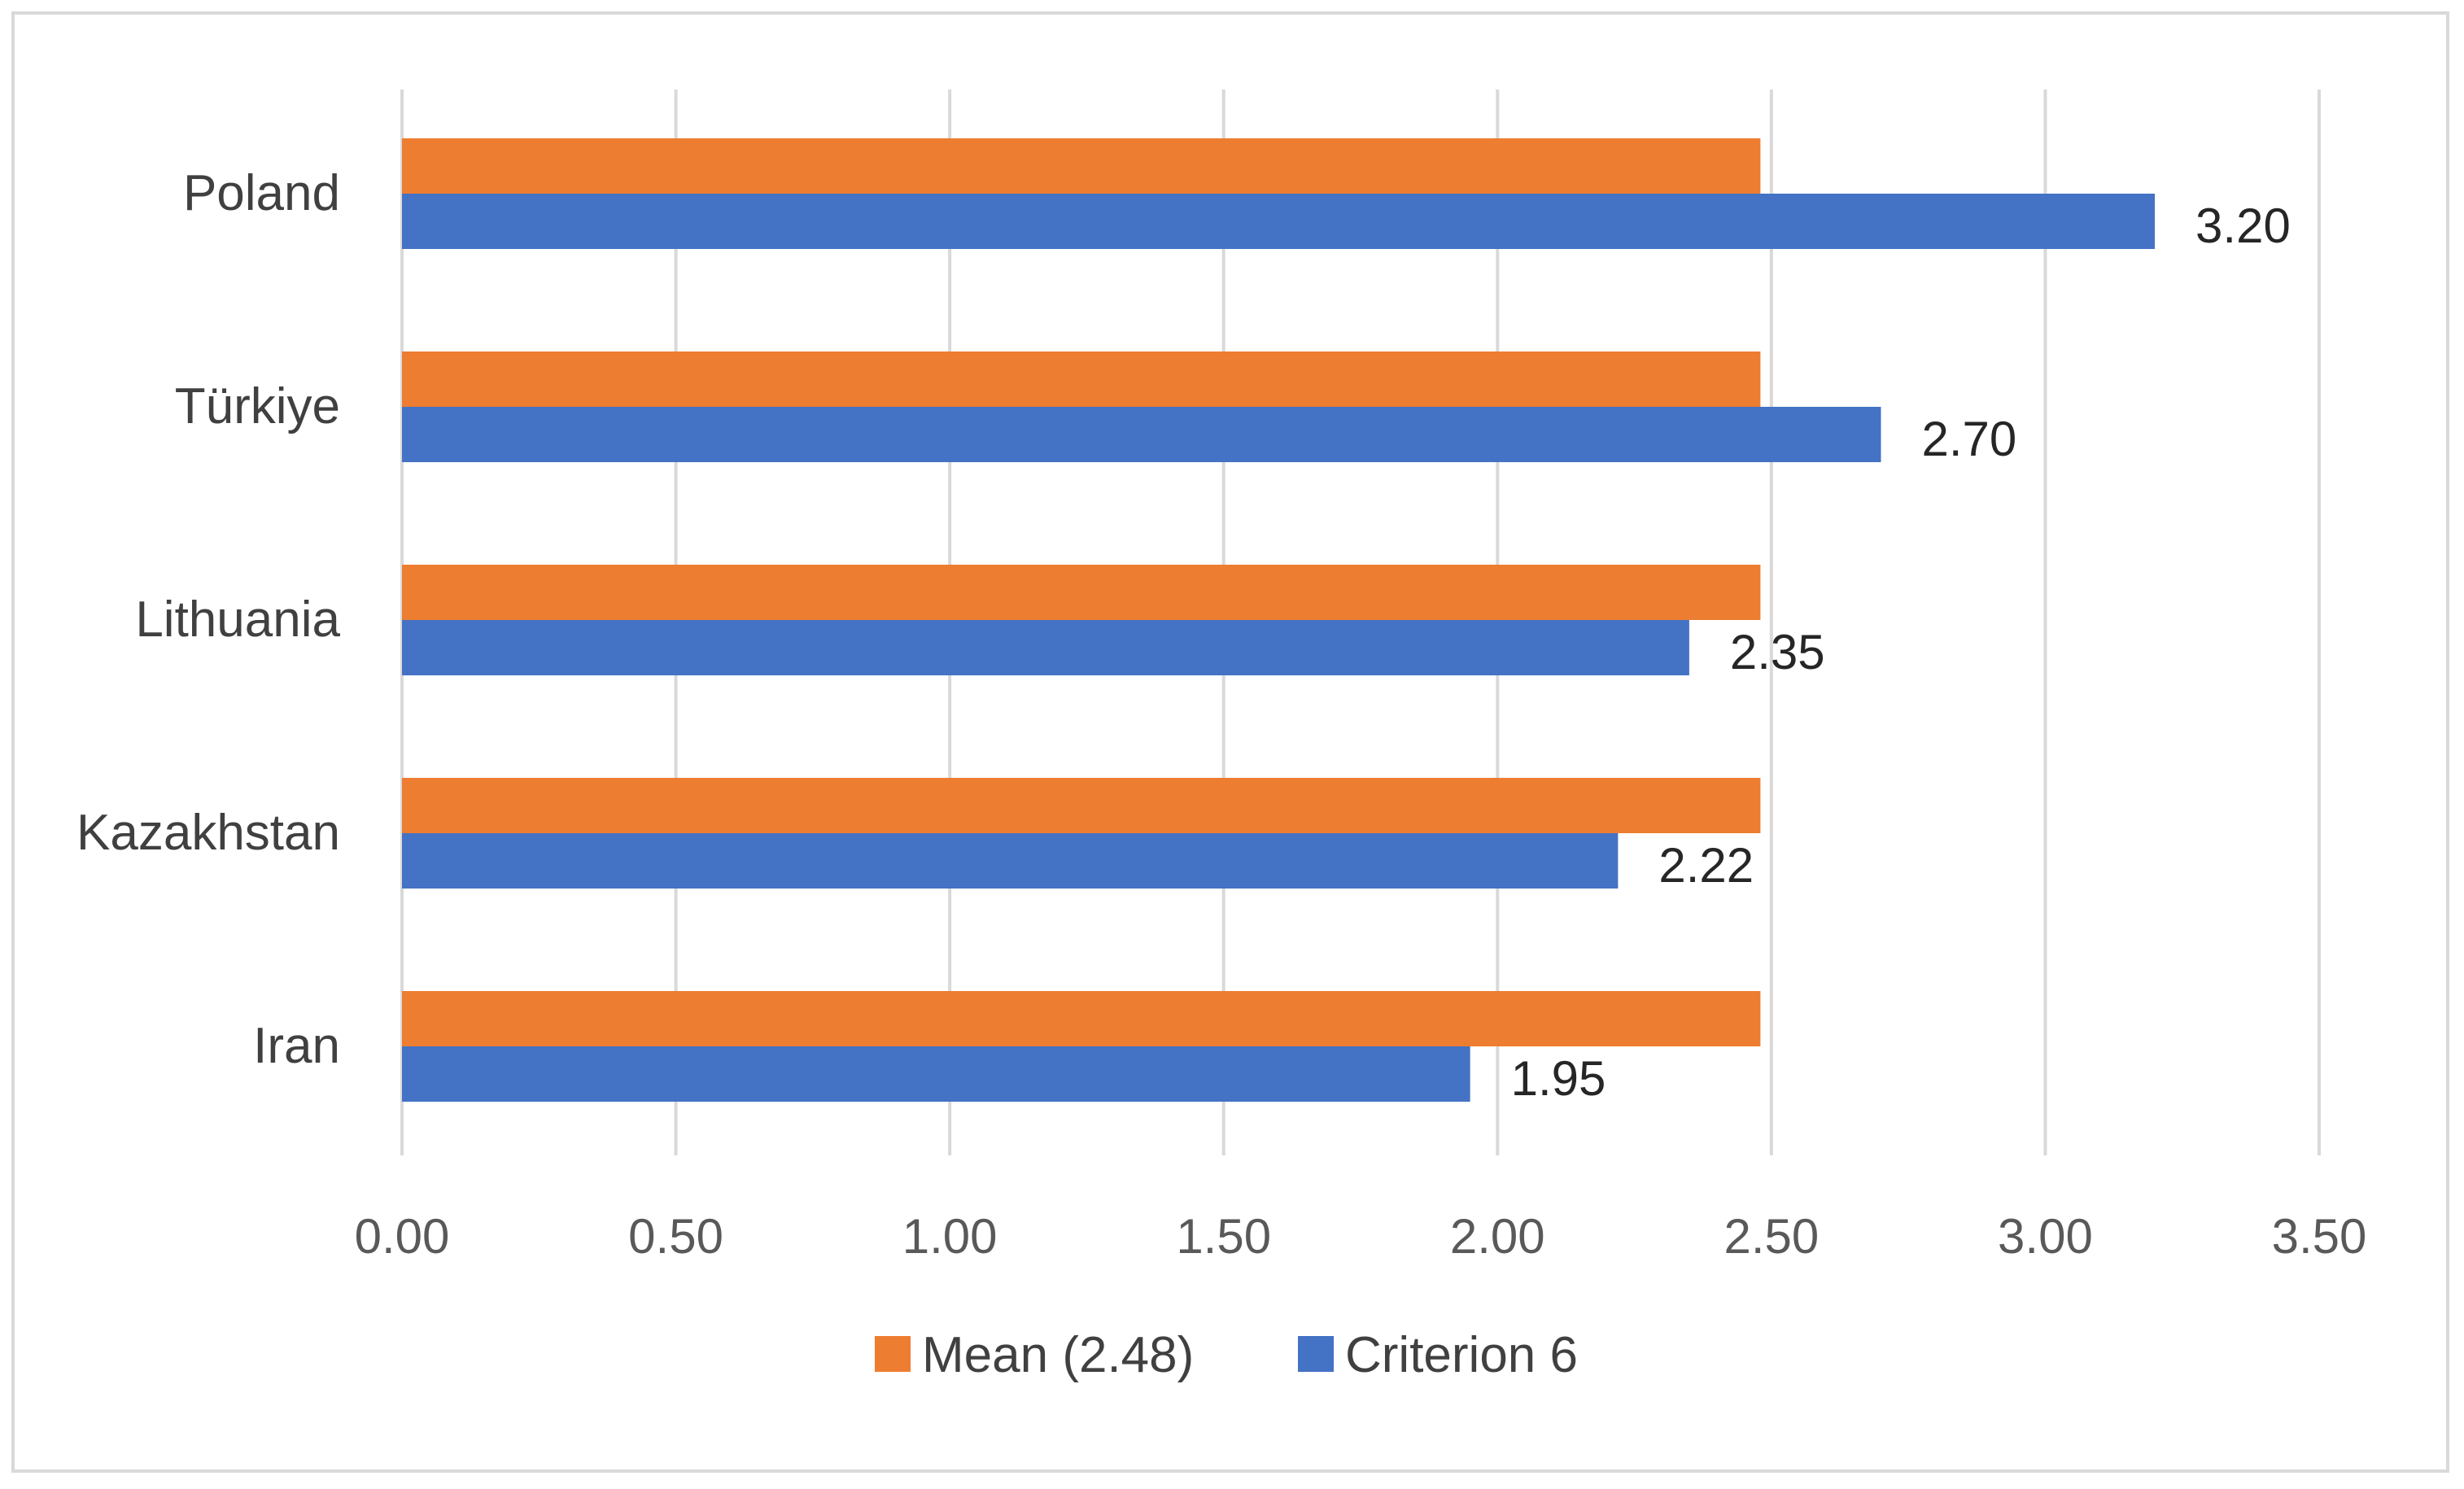 This screenshot has width=2464, height=1489. Describe the element at coordinates (1558, 1078) in the screenshot. I see `data-label: 1.95` at that location.